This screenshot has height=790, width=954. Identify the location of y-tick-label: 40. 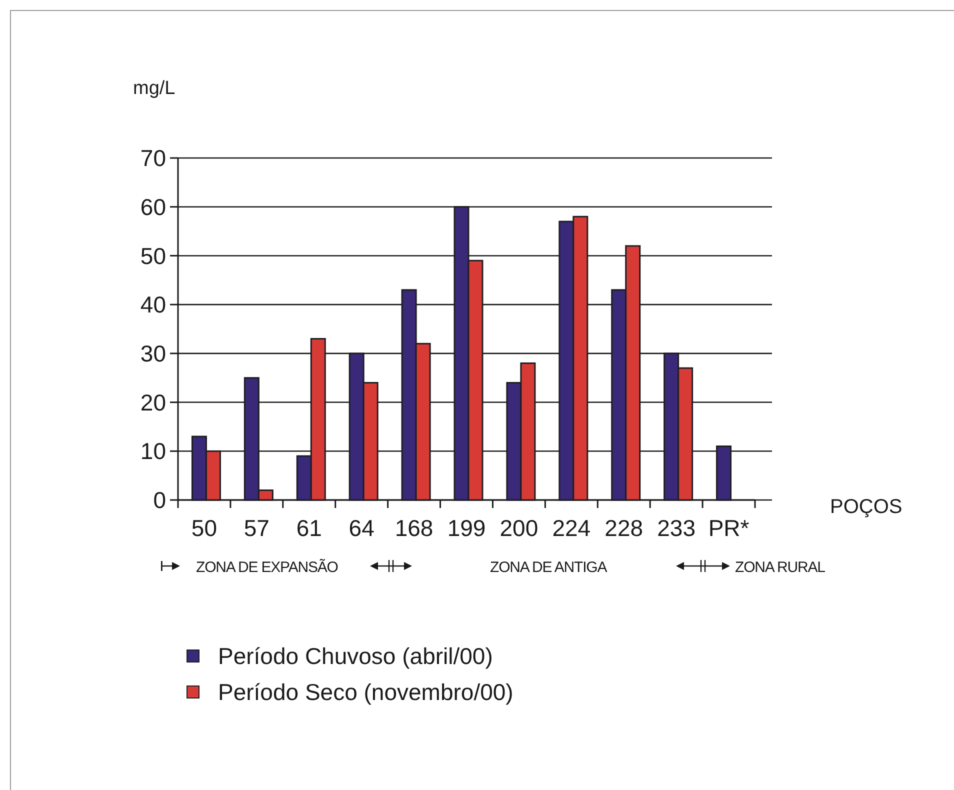
(153, 305).